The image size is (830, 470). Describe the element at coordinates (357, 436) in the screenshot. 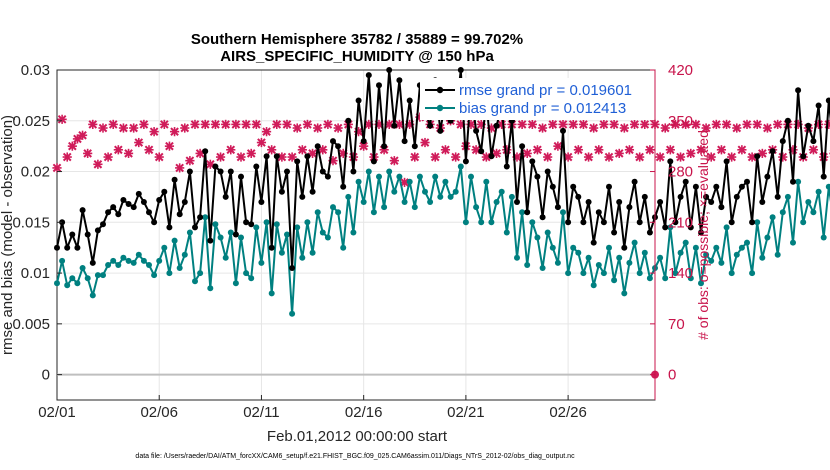

I see `x-axis-label: Feb.01,2012 00:00:00 start` at that location.